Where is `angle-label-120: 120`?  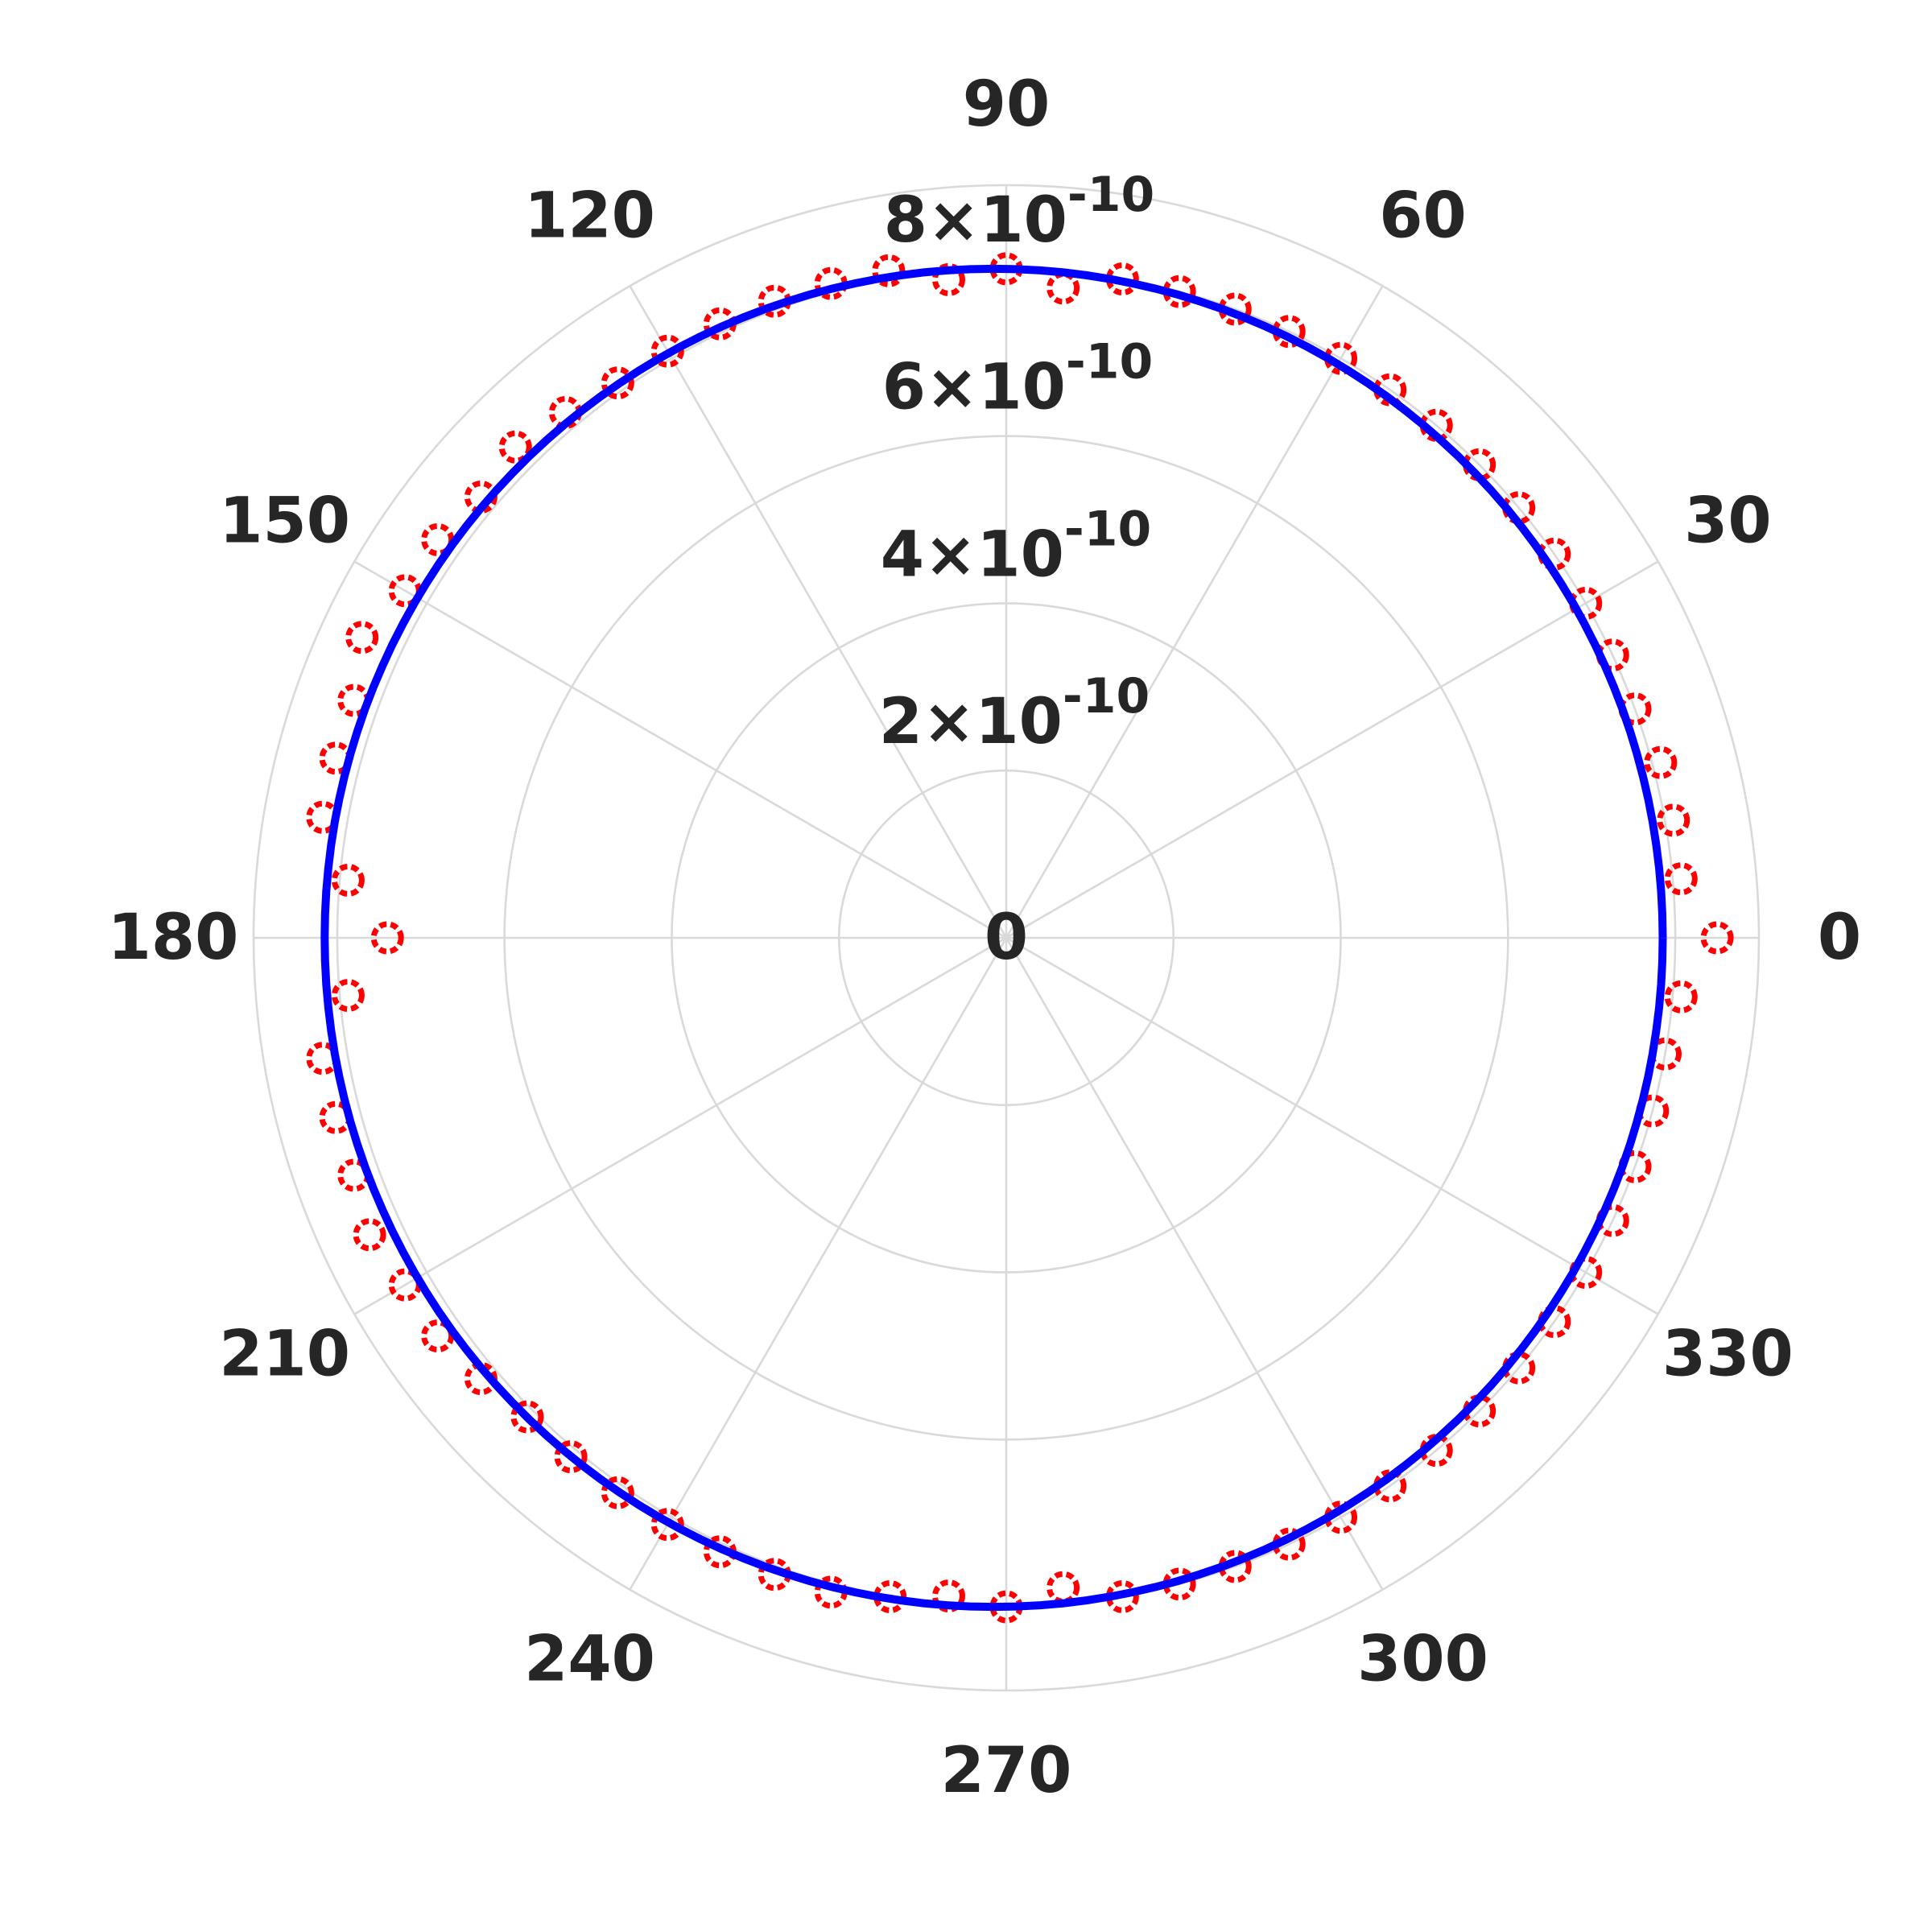
angle-label-120: 120 is located at coordinates (589, 216).